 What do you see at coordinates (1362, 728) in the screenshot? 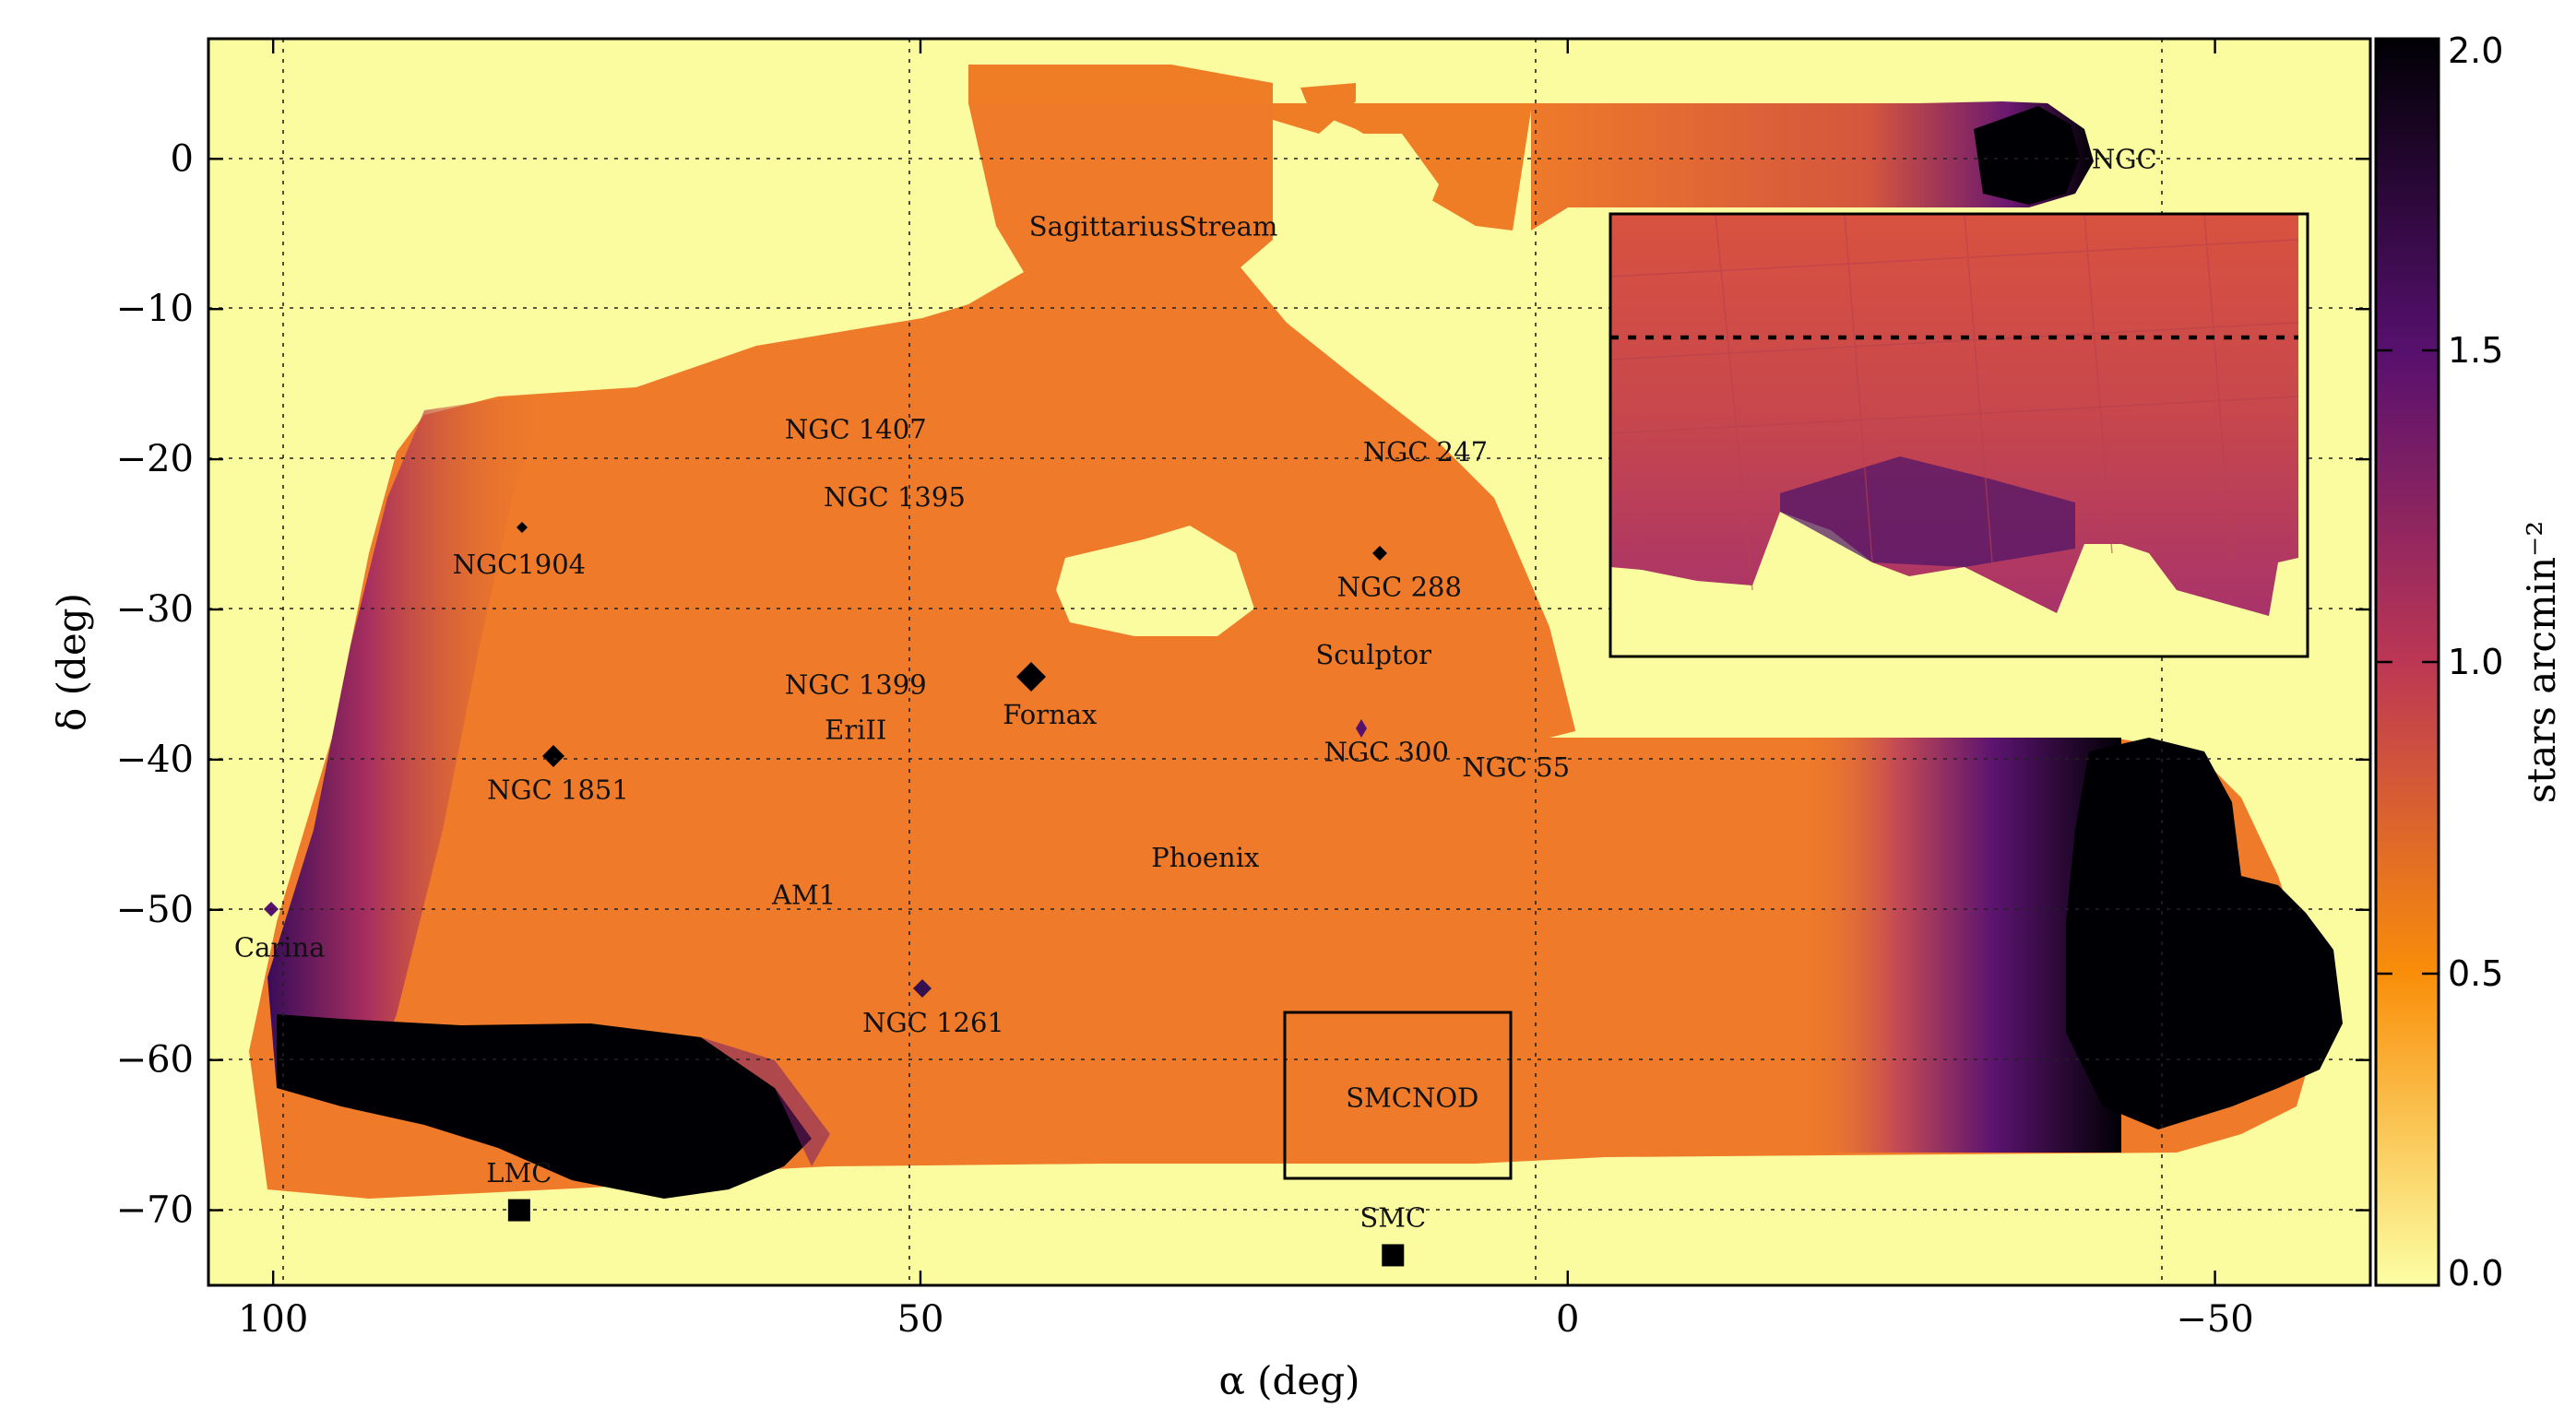
I see `ngc300-dot` at bounding box center [1362, 728].